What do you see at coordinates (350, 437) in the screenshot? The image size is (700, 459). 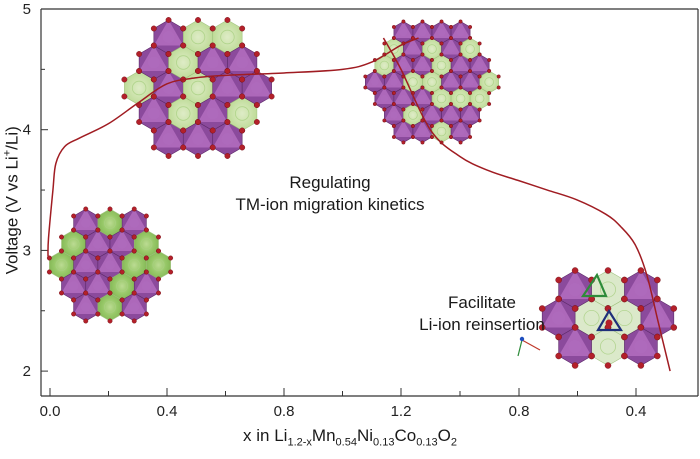 I see `x-axis-label: x in Li1.2-xMn0.54Ni0.13Co0.13O2` at bounding box center [350, 437].